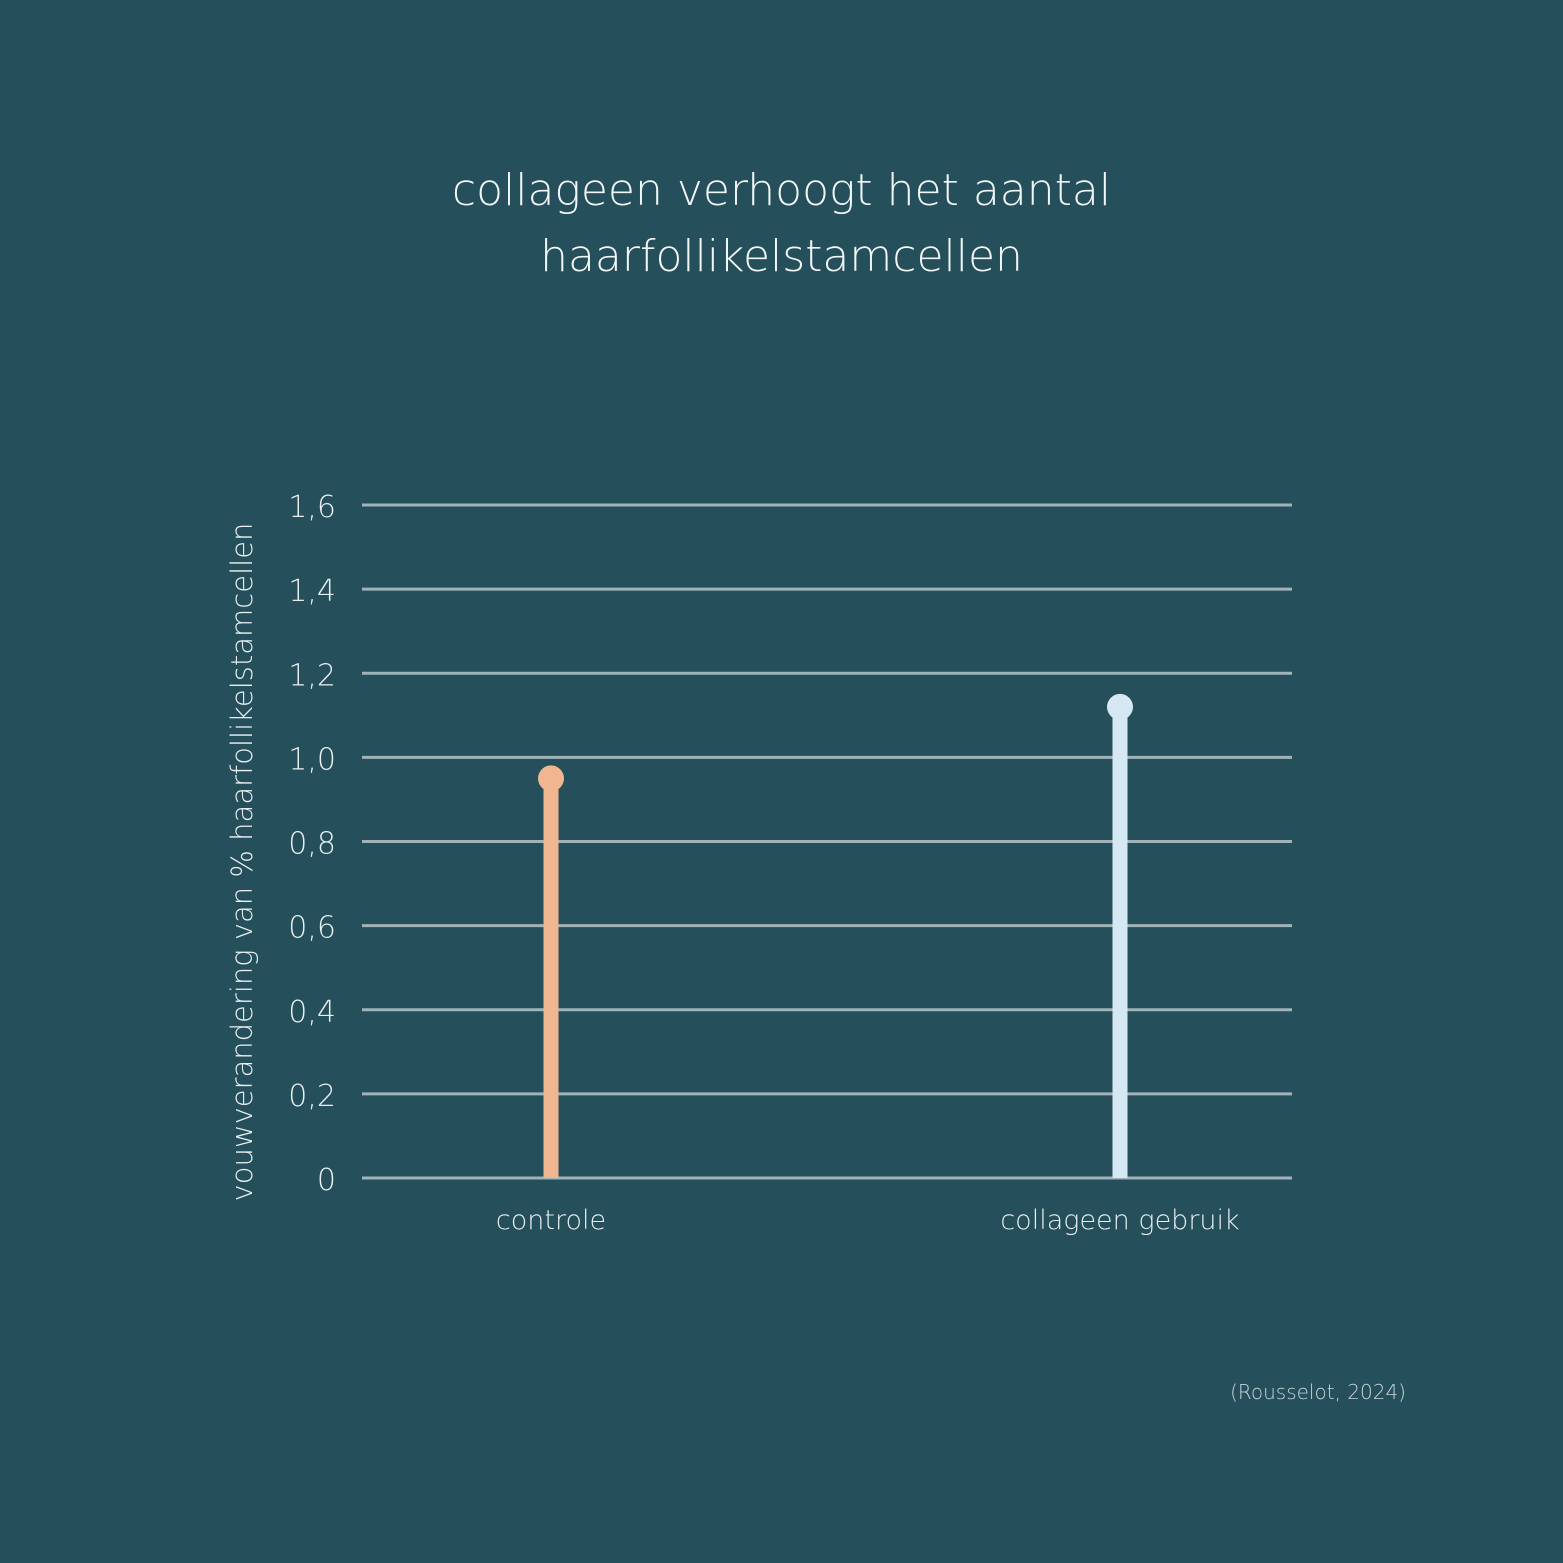  Describe the element at coordinates (1119, 1220) in the screenshot. I see `x-category-label: collageen gebruik` at that location.